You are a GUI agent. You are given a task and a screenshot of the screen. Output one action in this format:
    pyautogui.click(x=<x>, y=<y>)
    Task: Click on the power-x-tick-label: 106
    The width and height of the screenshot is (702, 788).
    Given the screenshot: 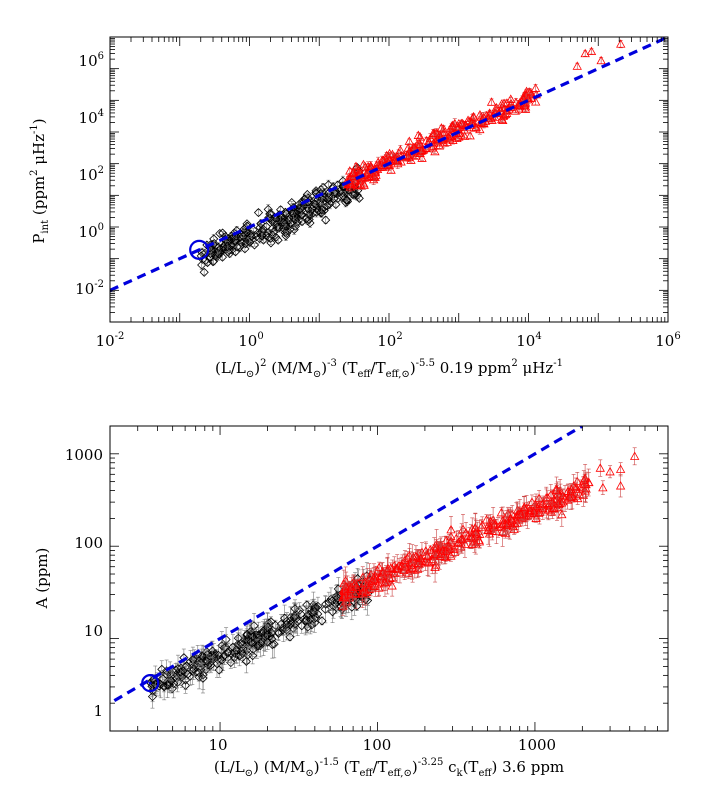 What is the action you would take?
    pyautogui.click(x=667, y=340)
    